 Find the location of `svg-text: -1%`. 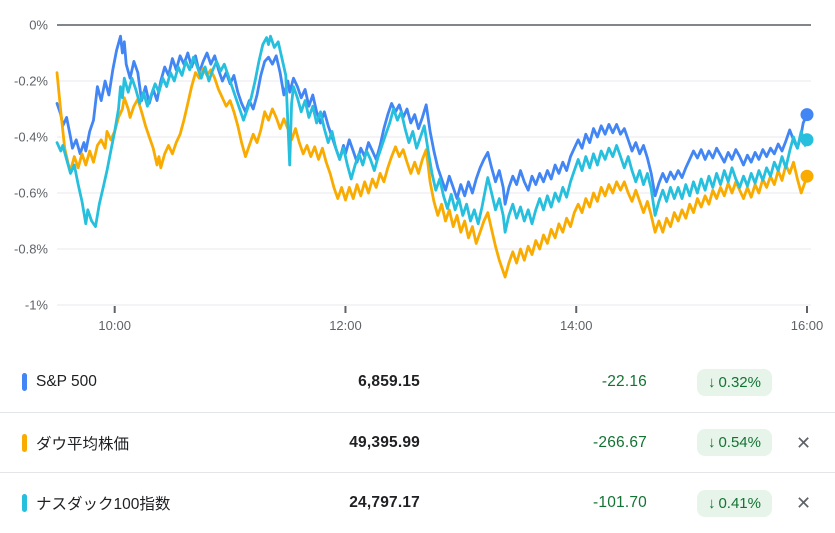

svg-text: -1% is located at coordinates (37, 305).